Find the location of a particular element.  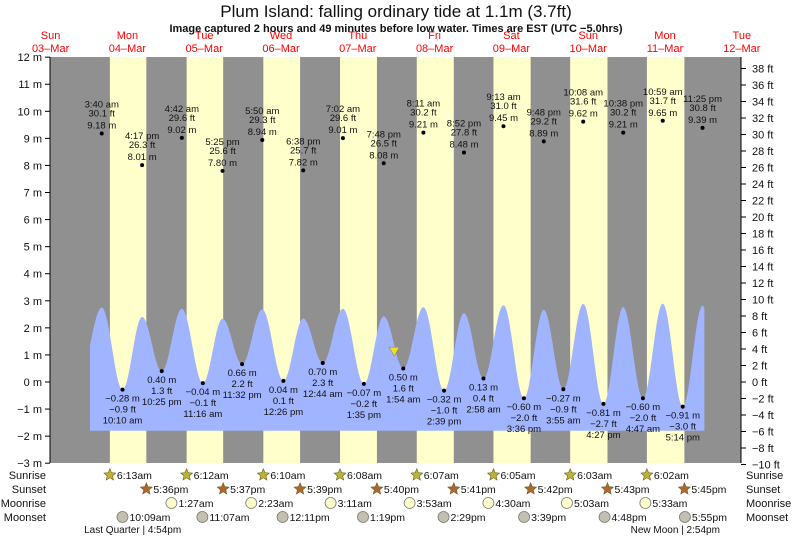

sunset-time: 5:36pm is located at coordinates (170, 490).